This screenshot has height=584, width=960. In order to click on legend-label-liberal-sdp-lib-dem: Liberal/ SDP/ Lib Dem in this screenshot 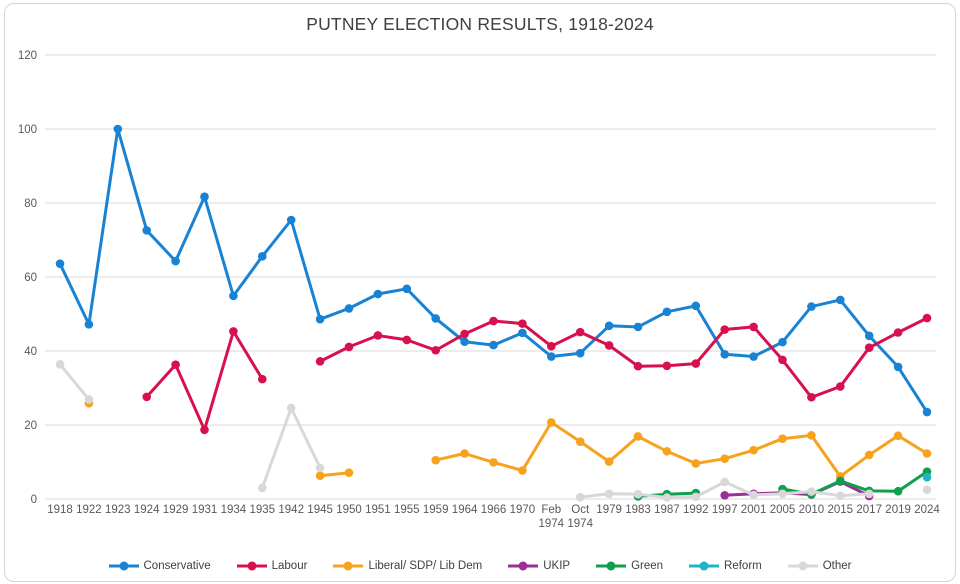, I will do `click(425, 566)`.